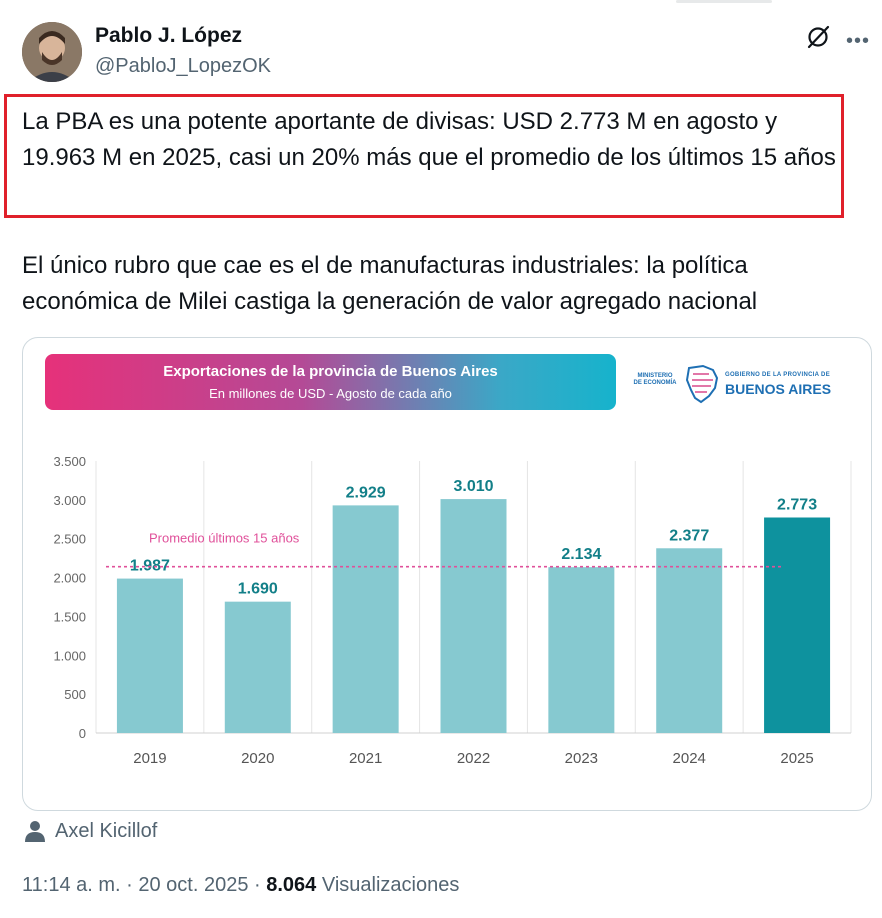 The image size is (882, 918). What do you see at coordinates (581, 554) in the screenshot?
I see `data-label: 2.134` at bounding box center [581, 554].